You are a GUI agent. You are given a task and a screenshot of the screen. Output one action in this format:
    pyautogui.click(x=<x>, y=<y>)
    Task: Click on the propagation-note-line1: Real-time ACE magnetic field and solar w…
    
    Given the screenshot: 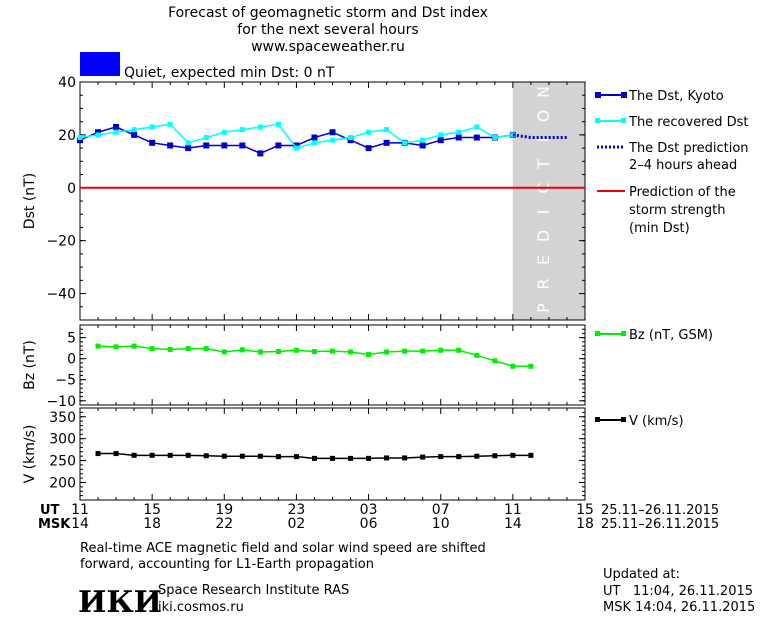 What is the action you would take?
    pyautogui.click(x=283, y=548)
    